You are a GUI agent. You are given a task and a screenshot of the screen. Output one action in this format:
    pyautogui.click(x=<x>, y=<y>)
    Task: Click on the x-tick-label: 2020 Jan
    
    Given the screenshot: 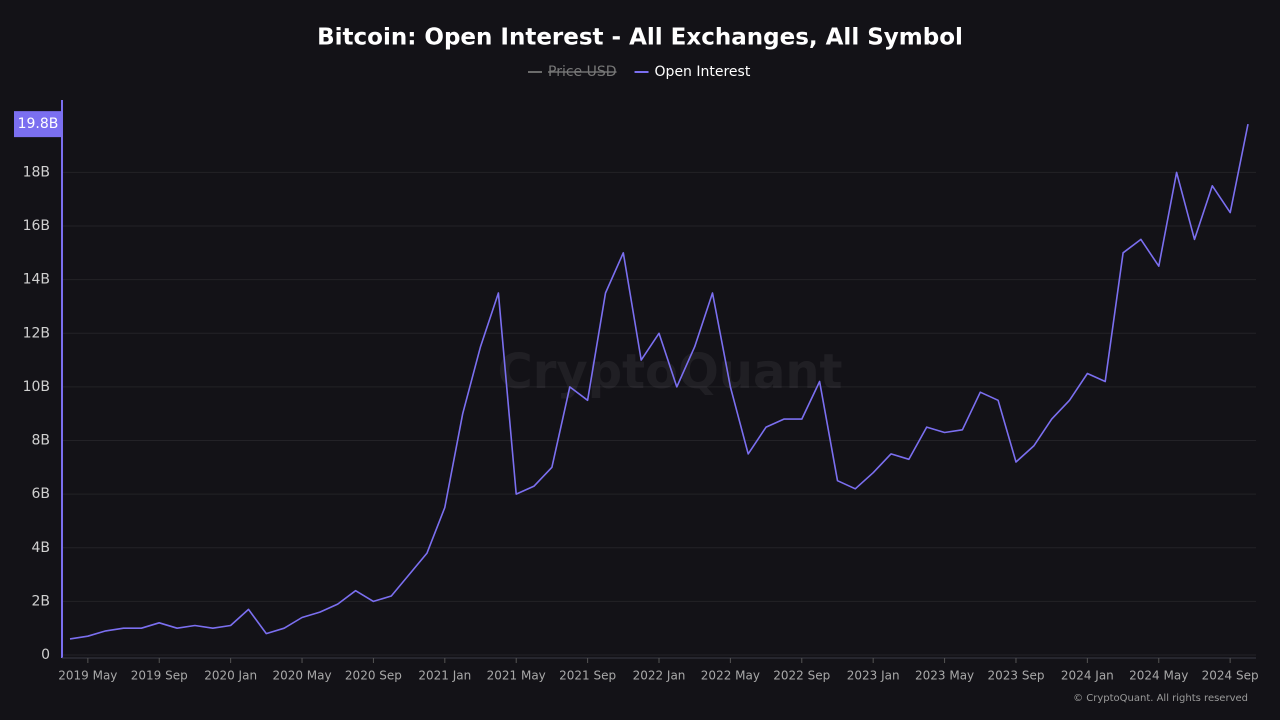 What is the action you would take?
    pyautogui.click(x=230, y=676)
    